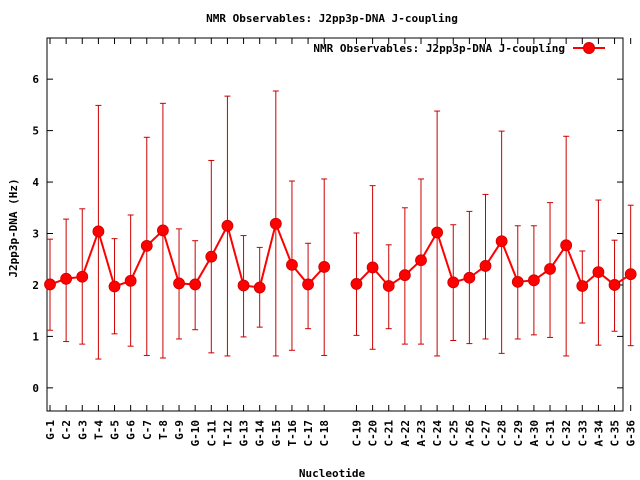  What do you see at coordinates (35, 79) in the screenshot?
I see `y-tick-label: 6` at bounding box center [35, 79].